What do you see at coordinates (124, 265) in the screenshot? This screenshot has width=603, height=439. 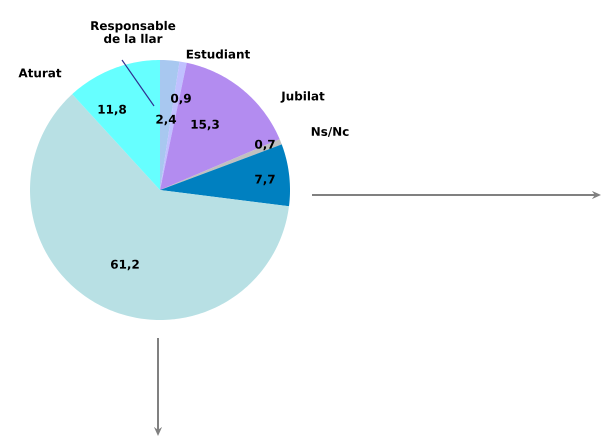 I see `data-label: 61,2` at bounding box center [124, 265].